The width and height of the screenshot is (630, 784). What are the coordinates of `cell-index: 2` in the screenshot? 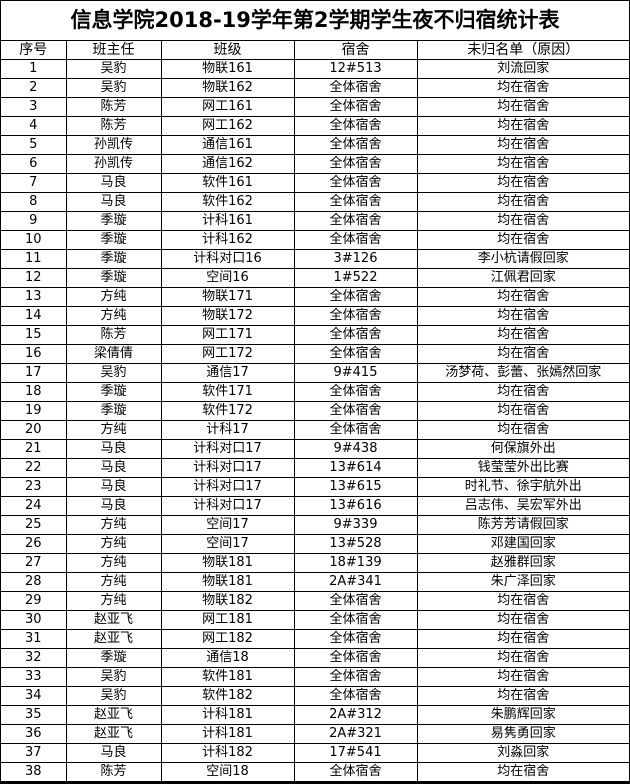 It's located at (34, 88).